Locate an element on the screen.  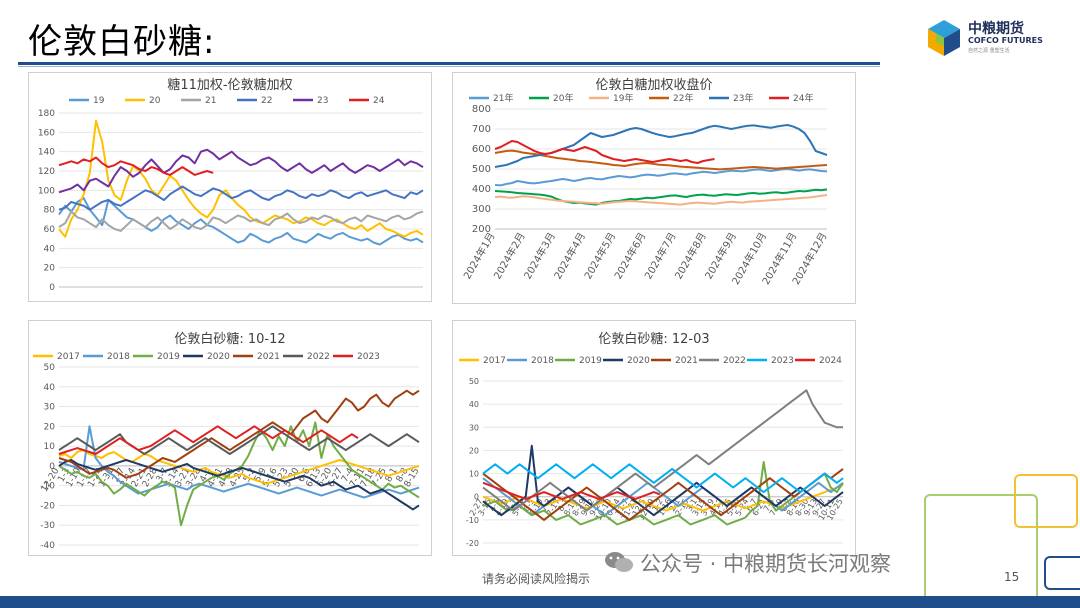
c1-ytick-label: 120 is located at coordinates (46, 172).